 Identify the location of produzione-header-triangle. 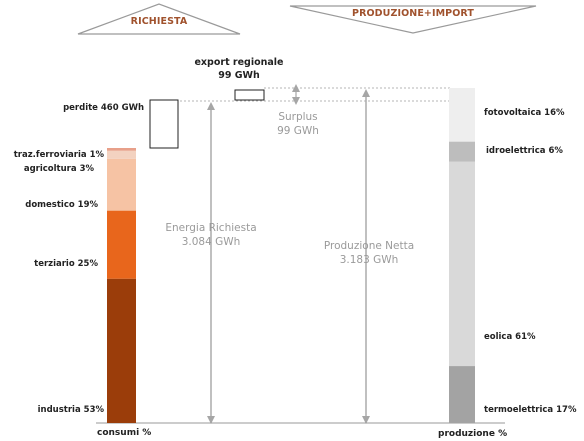
(413, 19).